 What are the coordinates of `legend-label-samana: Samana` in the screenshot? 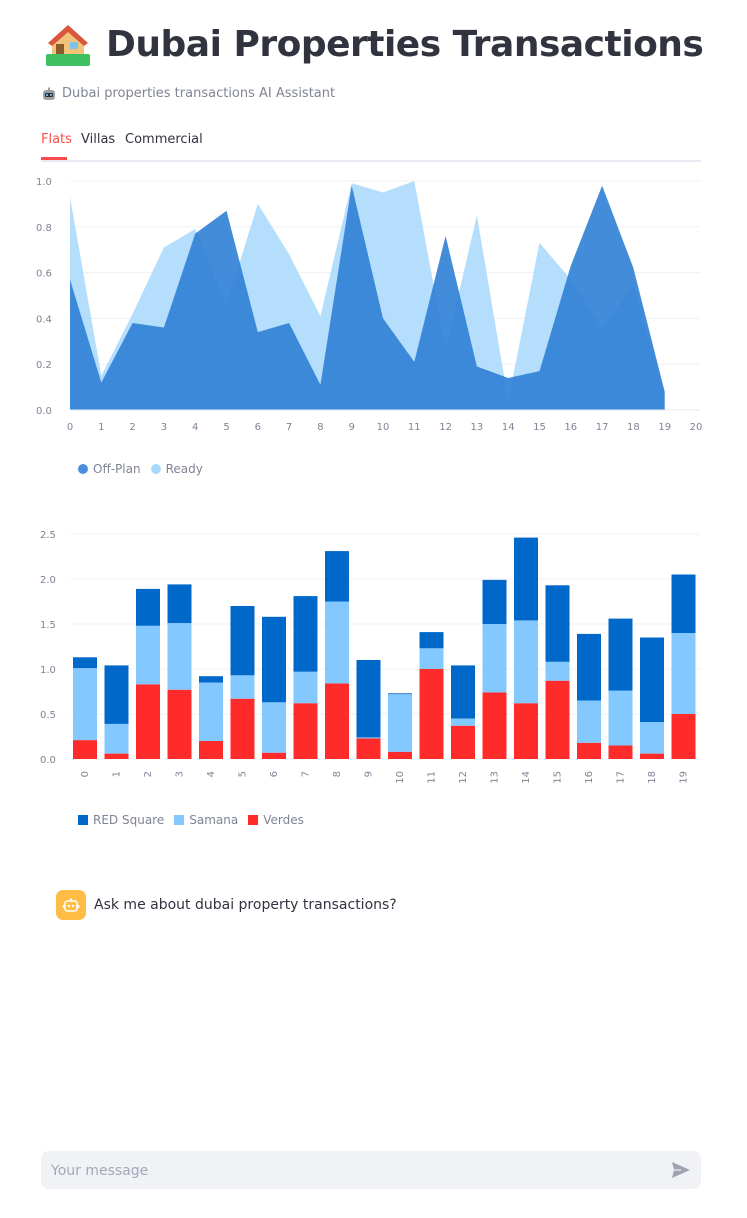 It's located at (214, 820).